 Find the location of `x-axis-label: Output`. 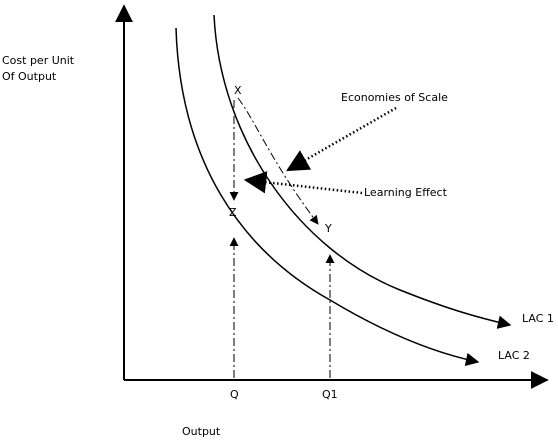

x-axis-label: Output is located at coordinates (201, 431).